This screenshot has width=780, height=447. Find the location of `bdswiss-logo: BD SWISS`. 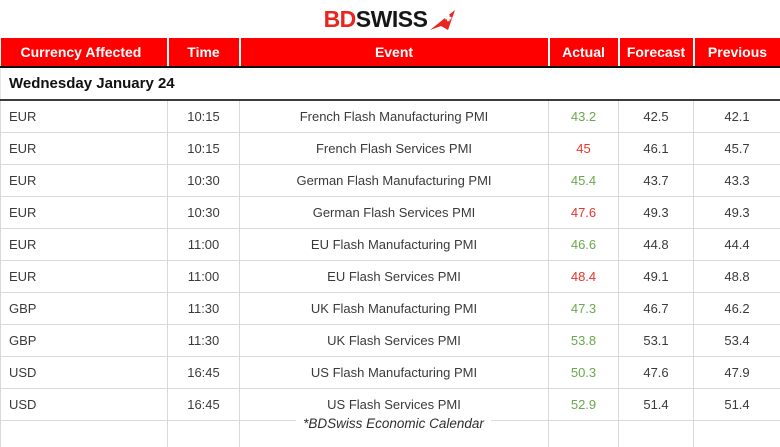

bdswiss-logo: BD SWISS is located at coordinates (390, 18).